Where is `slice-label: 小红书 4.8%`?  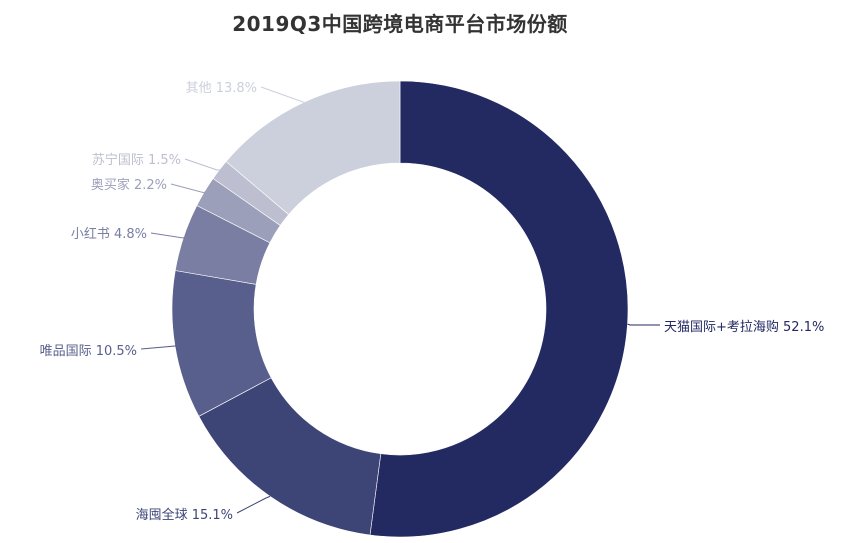
slice-label: 小红书 4.8% is located at coordinates (109, 234).